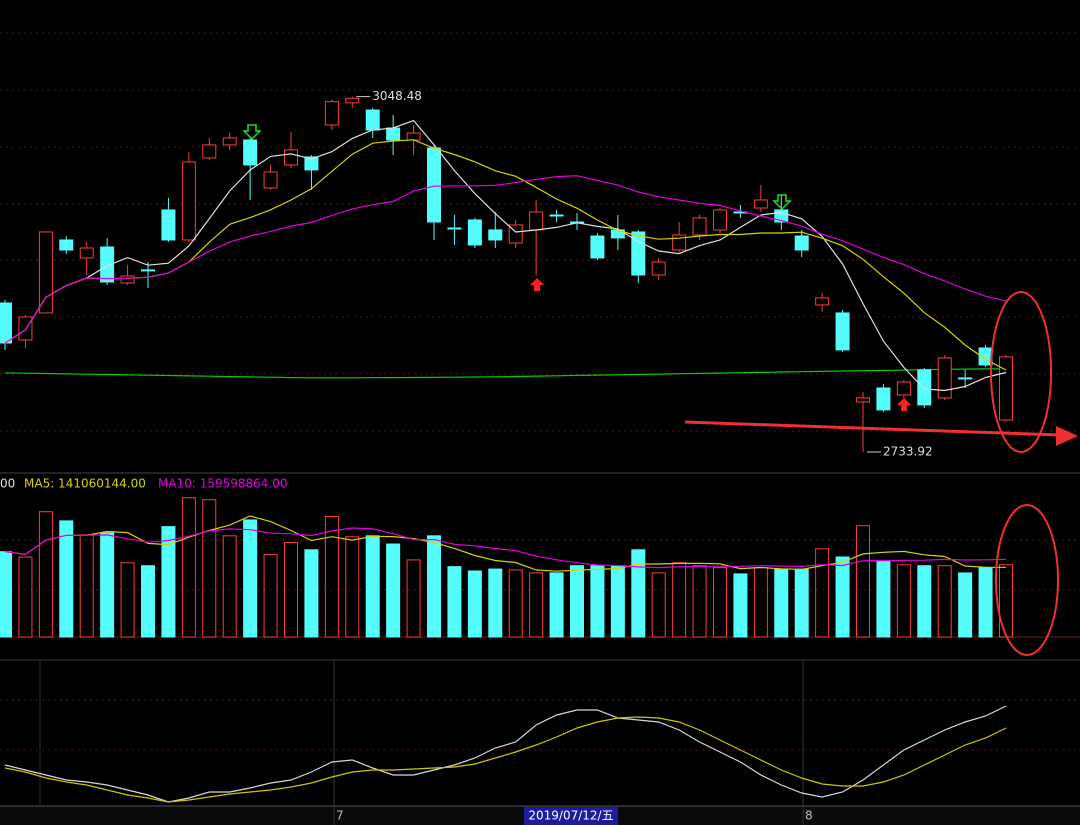  Describe the element at coordinates (570, 816) in the screenshot. I see `x-label: 2019/07/12/五` at that location.